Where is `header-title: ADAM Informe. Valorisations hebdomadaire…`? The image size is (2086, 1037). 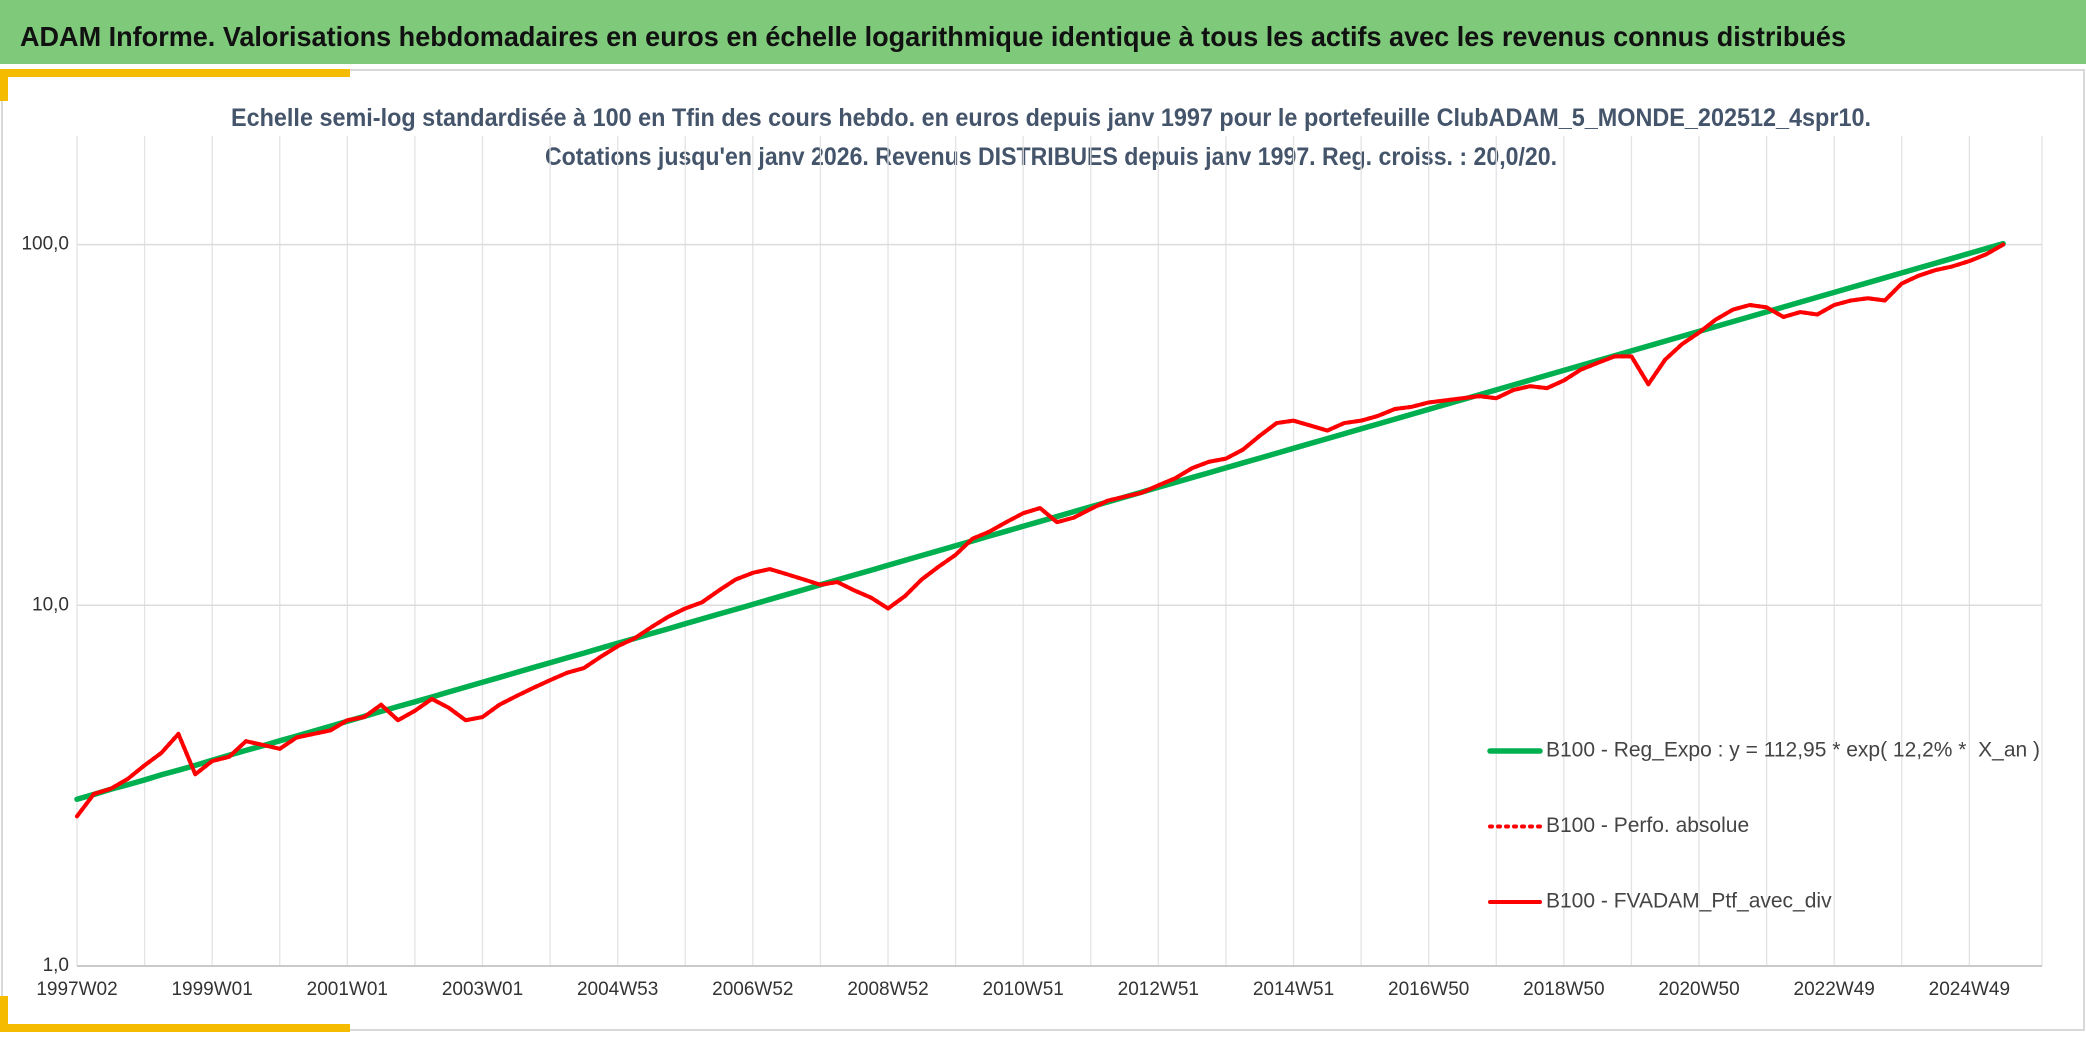
header-title: ADAM Informe. Valorisations hebdomadaire… is located at coordinates (933, 36).